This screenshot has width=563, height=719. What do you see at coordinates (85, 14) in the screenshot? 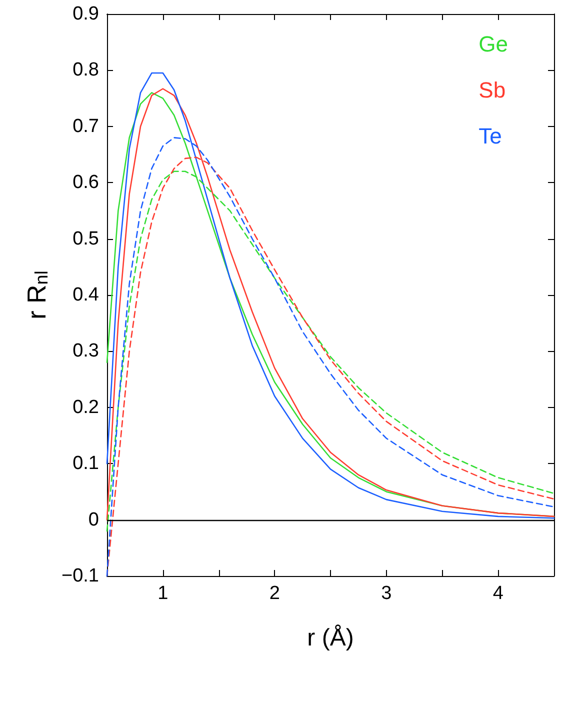
I see `y-tick-label: 0.9` at bounding box center [85, 14].